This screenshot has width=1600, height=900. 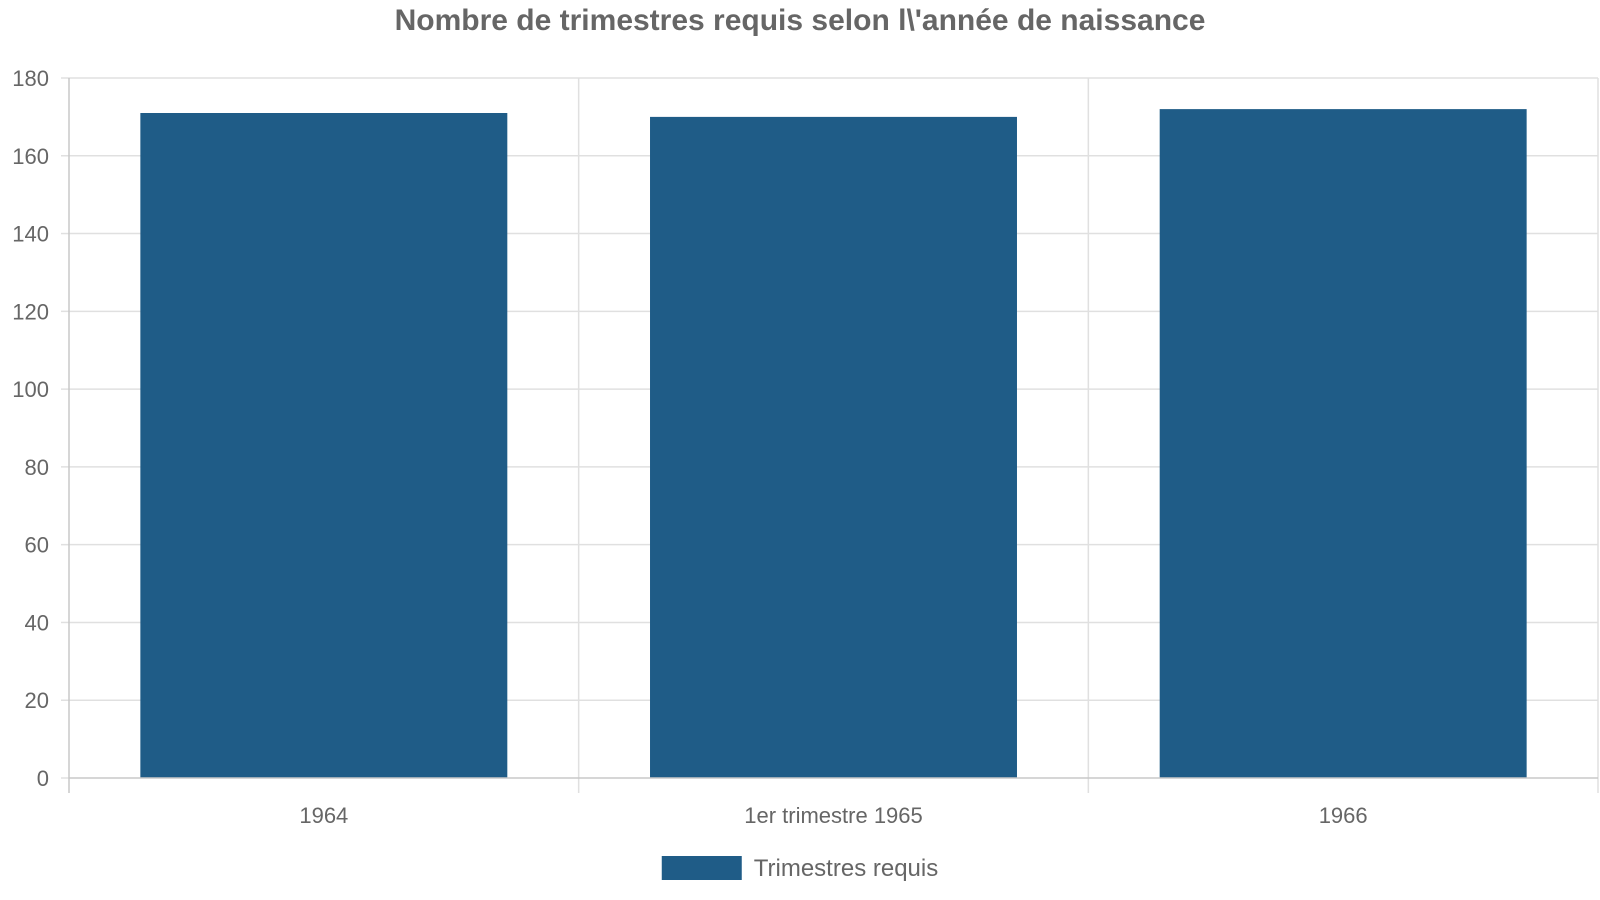 I want to click on legend: Trimestres requis, so click(x=799, y=868).